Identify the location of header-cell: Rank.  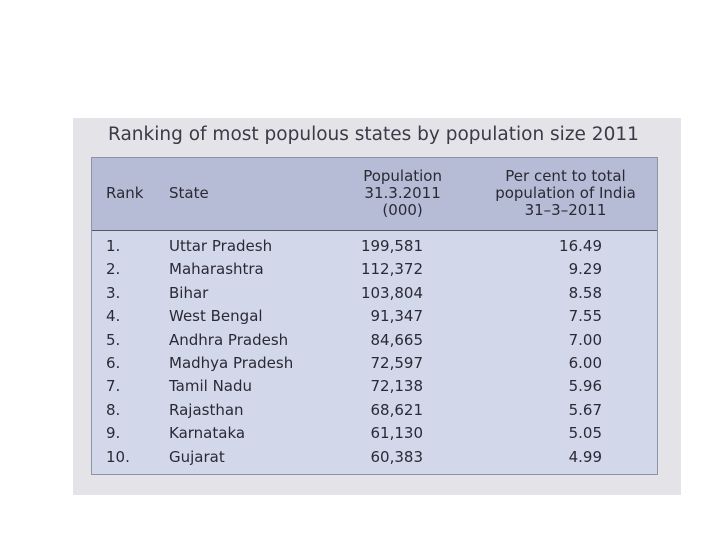
(125, 192).